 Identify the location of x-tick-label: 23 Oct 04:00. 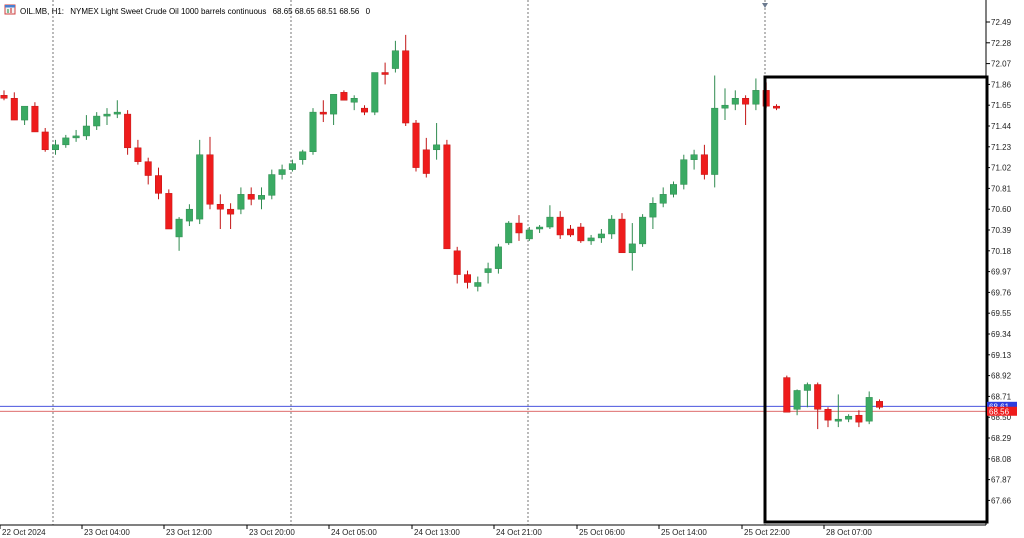
(107, 532).